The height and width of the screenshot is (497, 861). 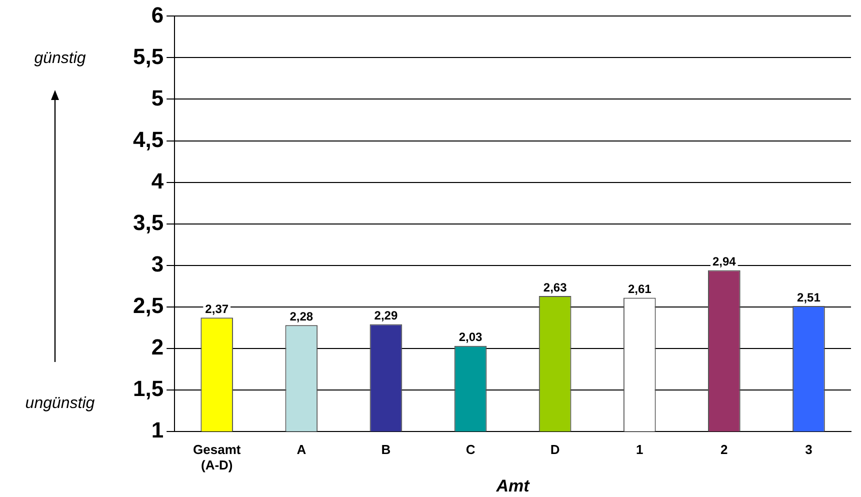 What do you see at coordinates (555, 449) in the screenshot?
I see `x-tick-label: D` at bounding box center [555, 449].